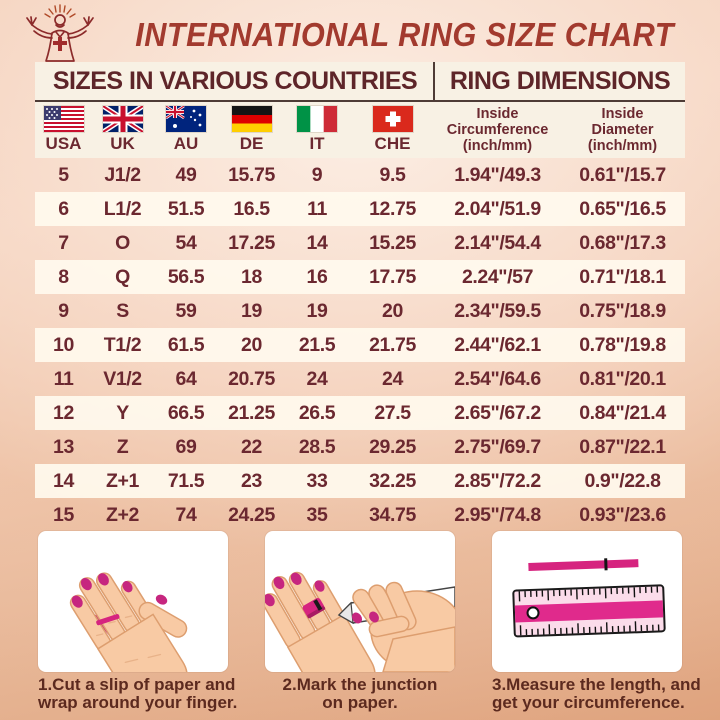 The image size is (720, 720). What do you see at coordinates (317, 514) in the screenshot?
I see `table-cell: 35` at bounding box center [317, 514].